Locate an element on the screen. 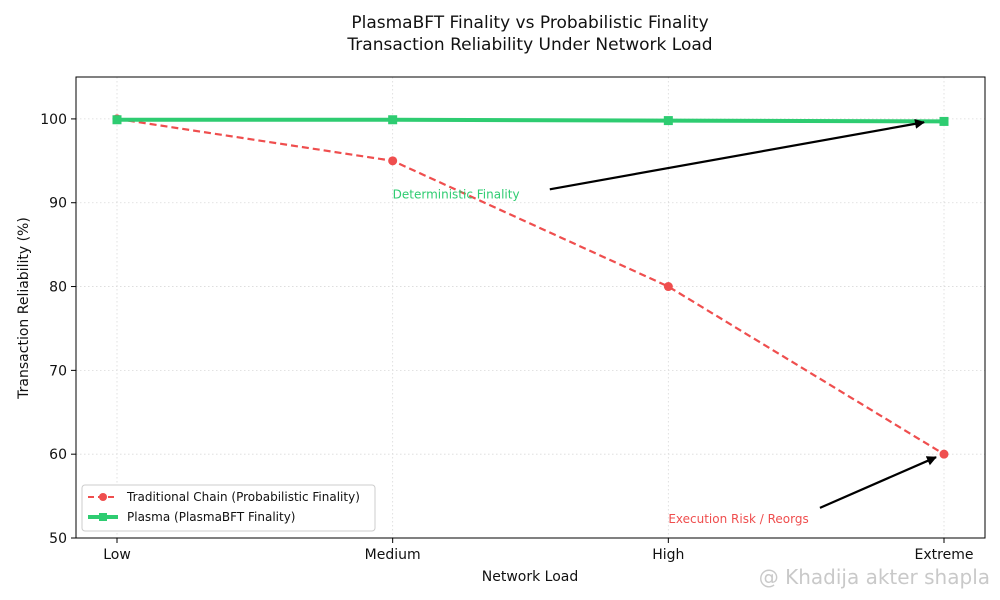  x-tick-label-medium: Medium is located at coordinates (393, 555).